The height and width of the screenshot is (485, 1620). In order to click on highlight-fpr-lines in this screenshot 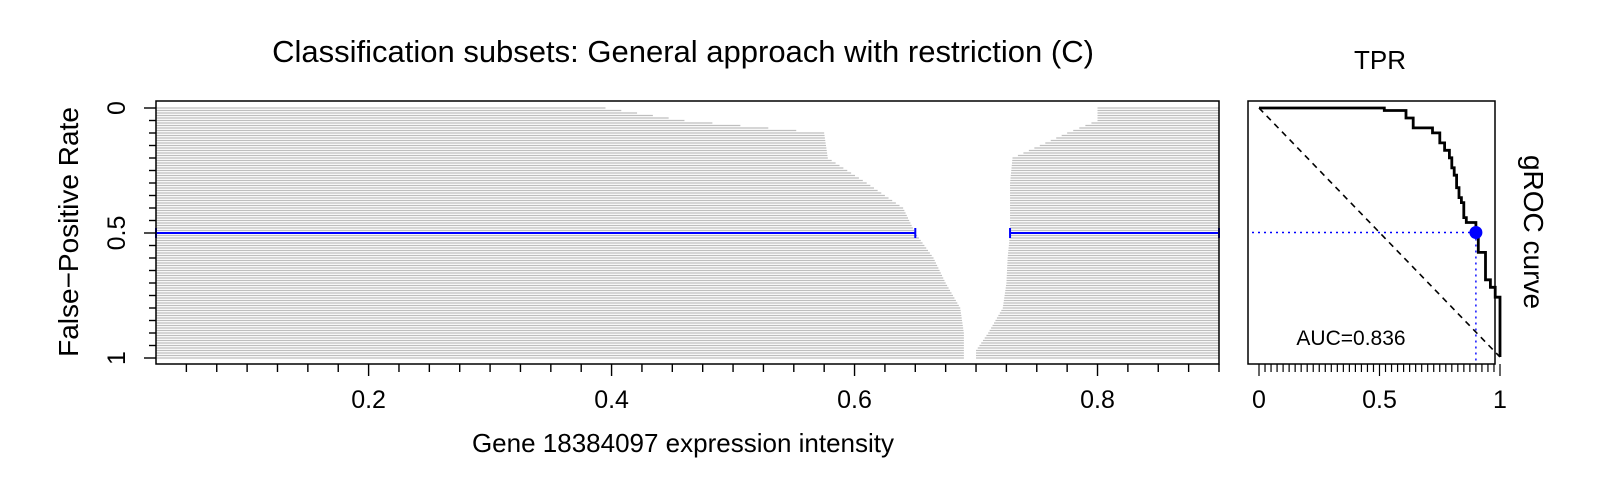, I will do `click(687, 233)`.